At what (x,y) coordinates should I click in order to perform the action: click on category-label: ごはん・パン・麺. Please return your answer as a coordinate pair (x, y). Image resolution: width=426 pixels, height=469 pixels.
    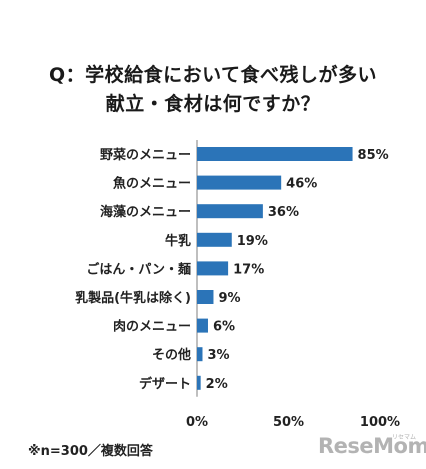
    Looking at the image, I should click on (138, 269).